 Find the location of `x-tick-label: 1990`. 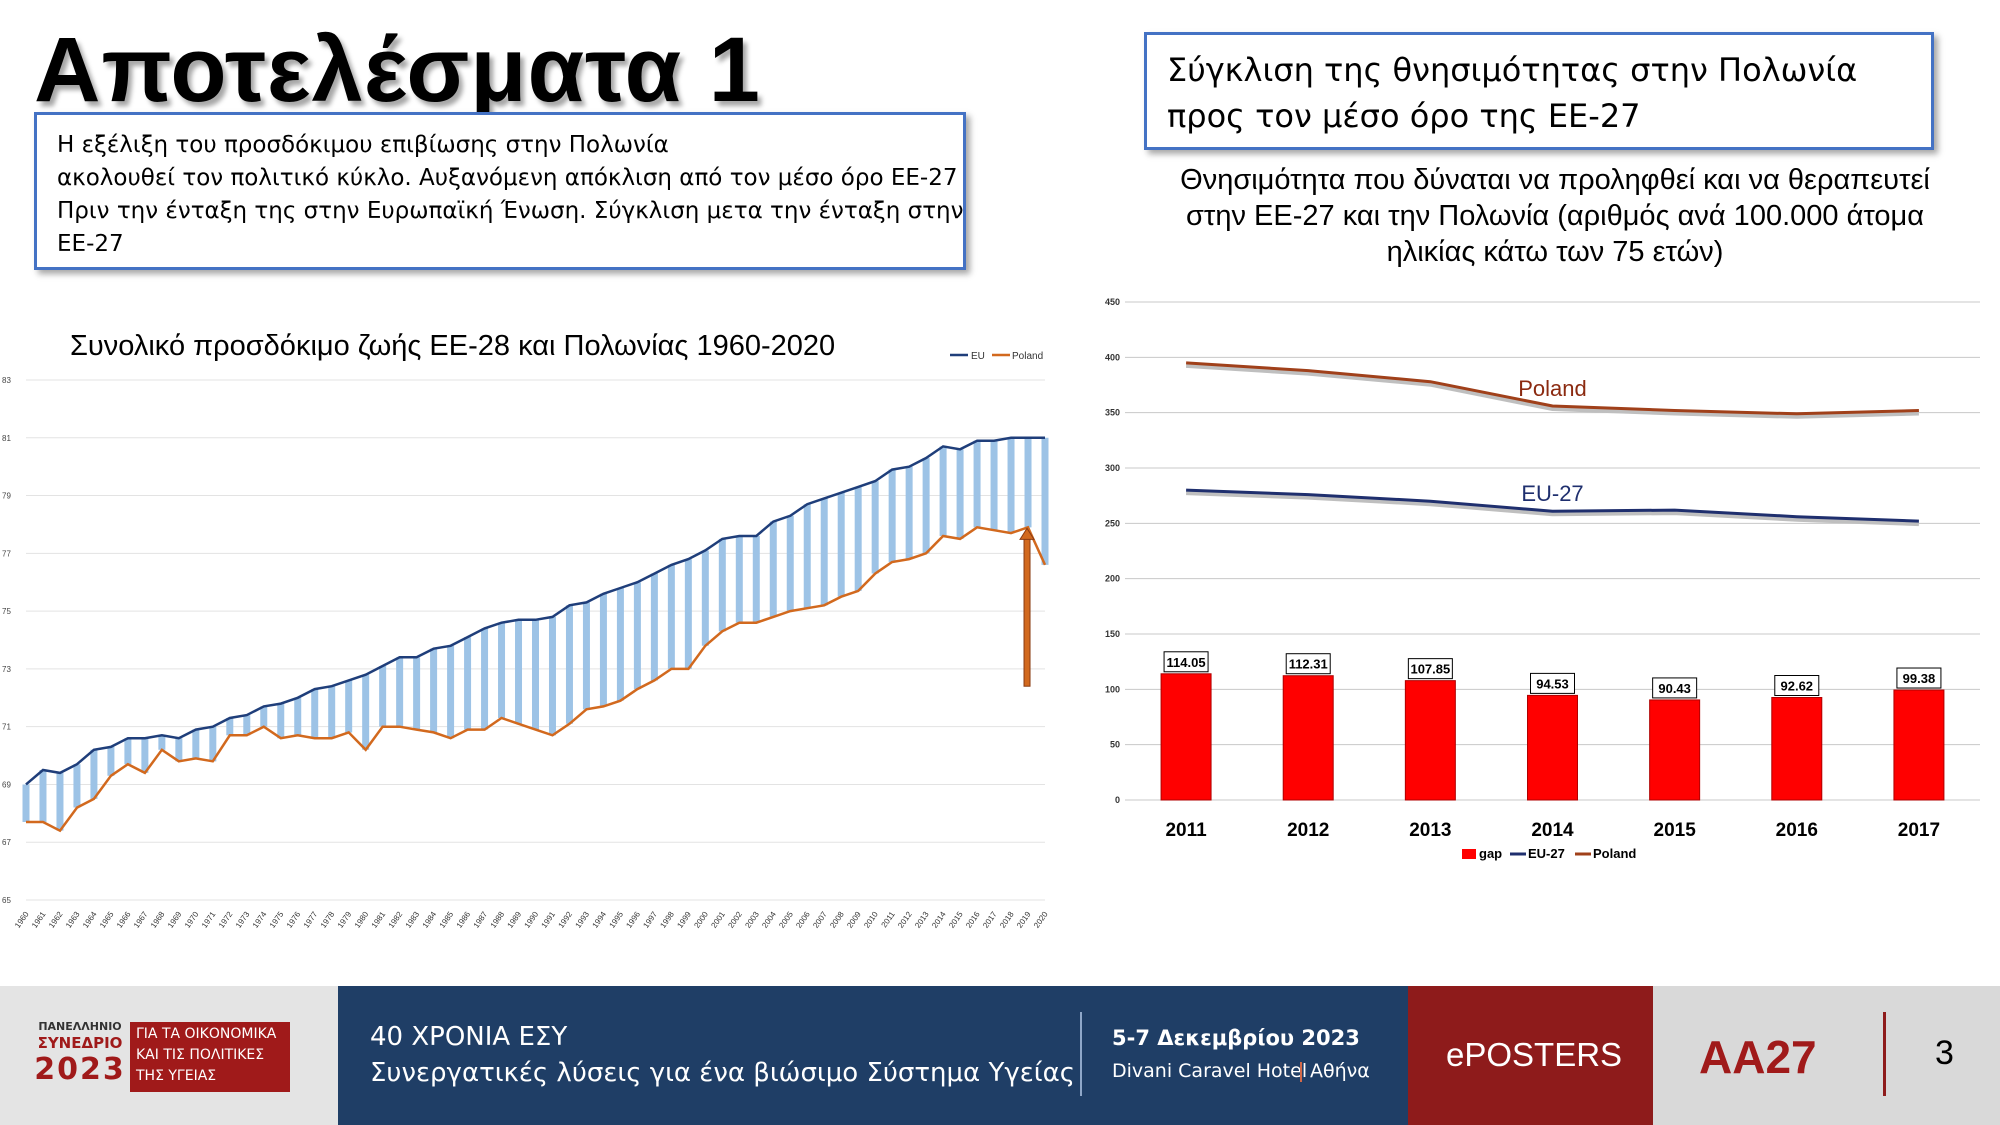

x-tick-label: 1990 is located at coordinates (532, 920).